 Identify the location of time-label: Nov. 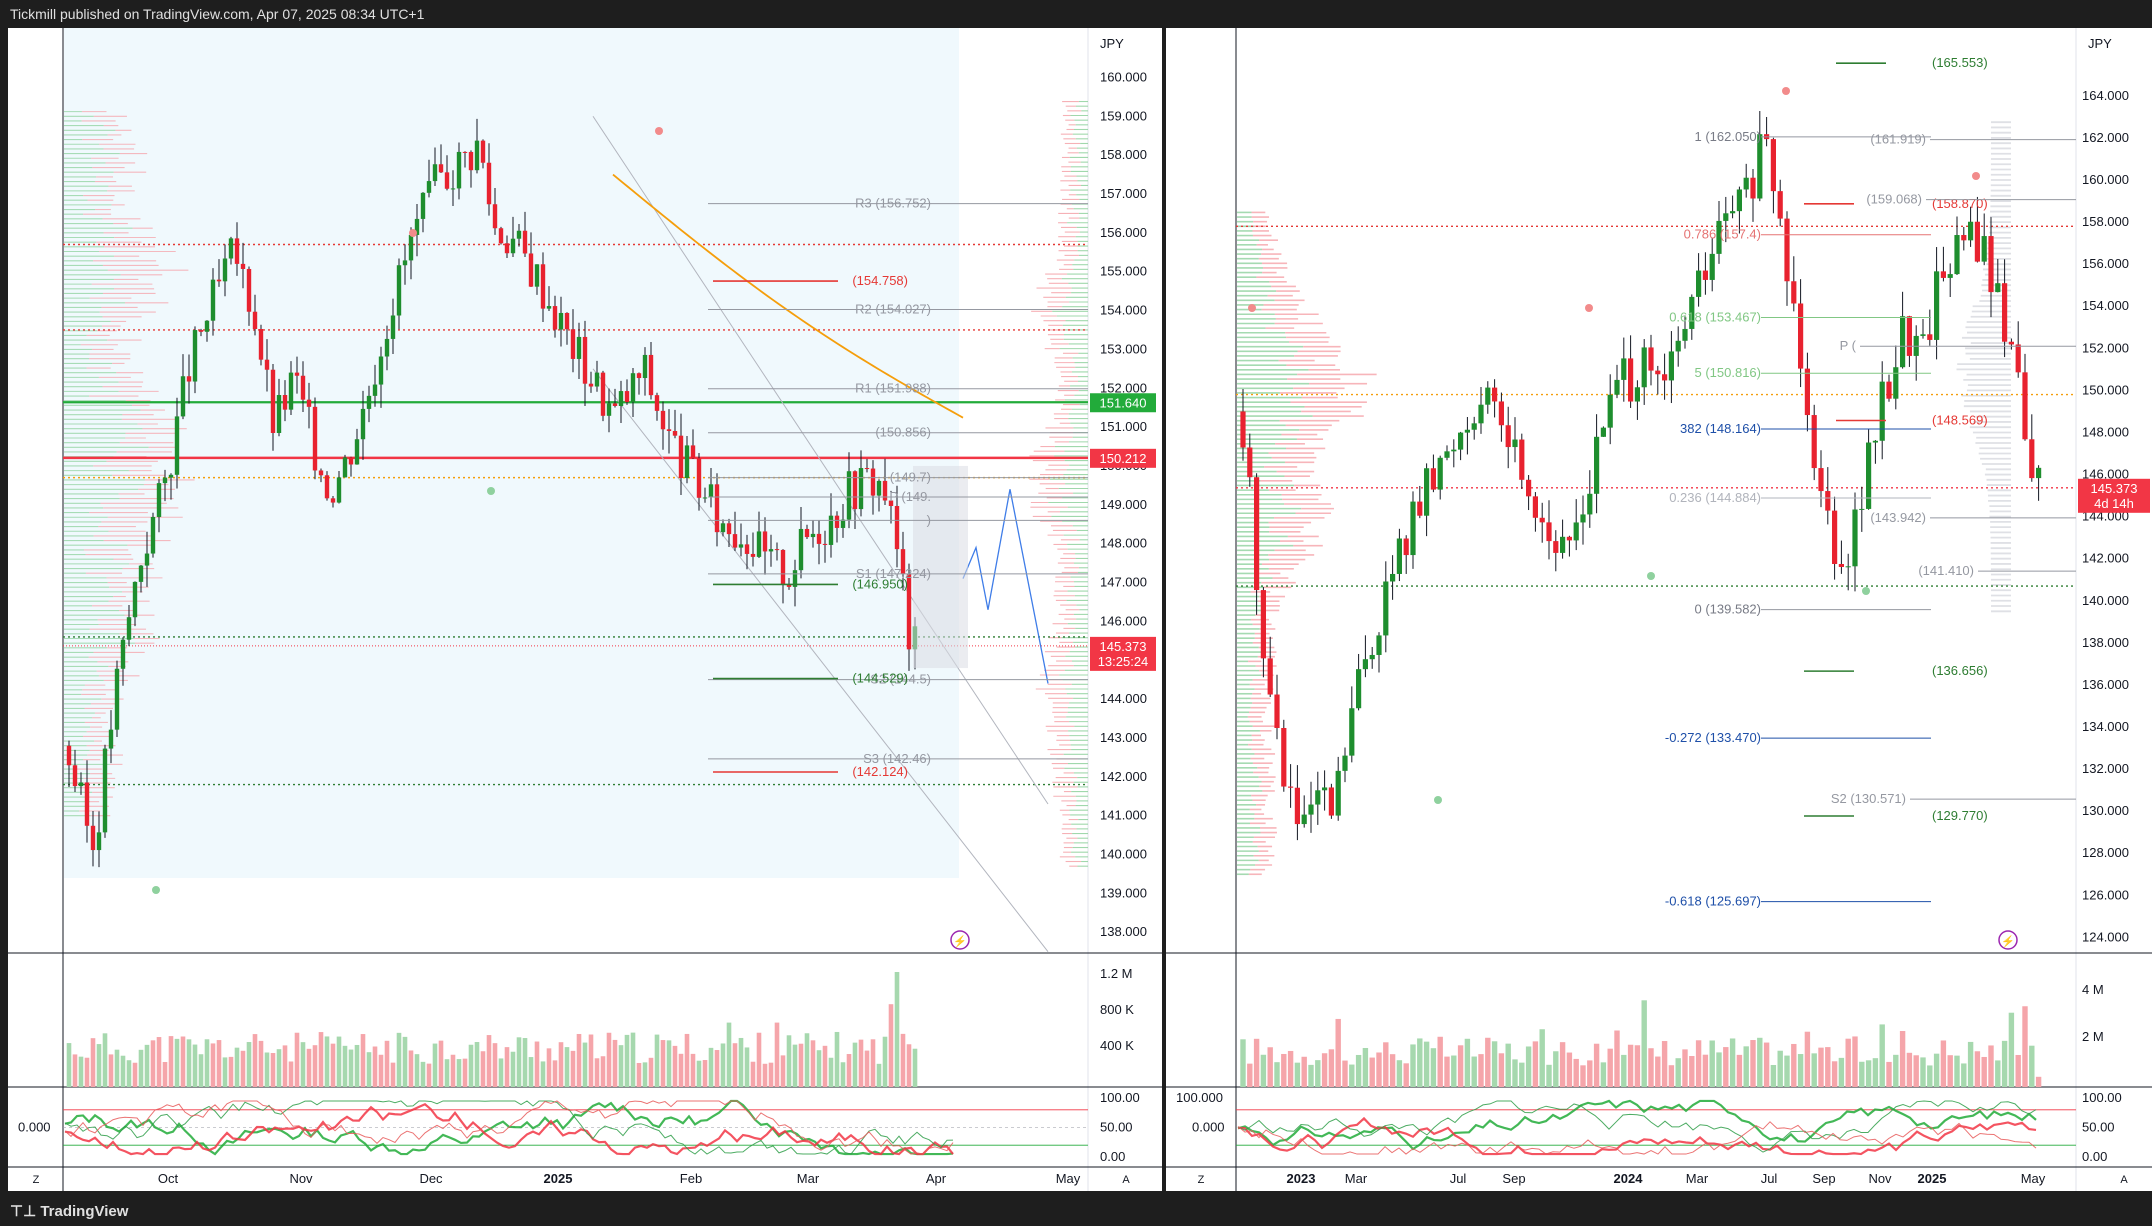
(1880, 1178).